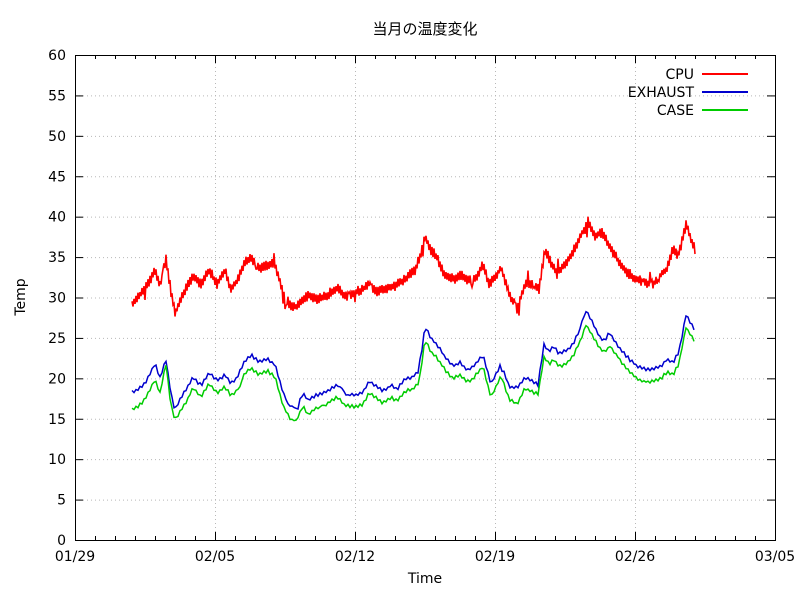 The image size is (800, 600). I want to click on y-tick-label: 55, so click(57, 96).